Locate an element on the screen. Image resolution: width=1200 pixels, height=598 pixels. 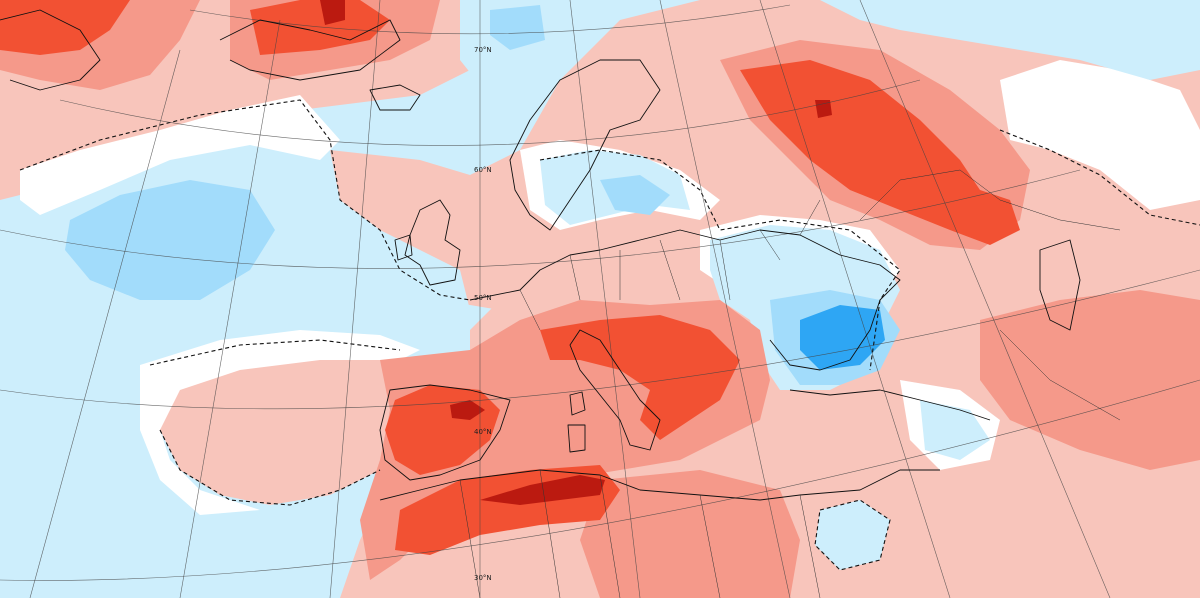
zero-contour-atlantic is located at coordinates (245, 200).